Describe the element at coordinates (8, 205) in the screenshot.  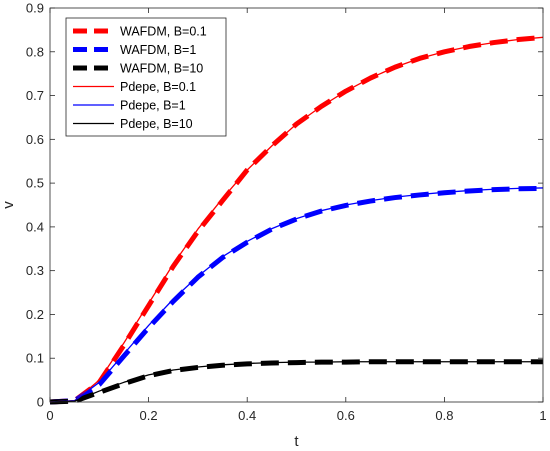
I see `y-axis-label: v` at that location.